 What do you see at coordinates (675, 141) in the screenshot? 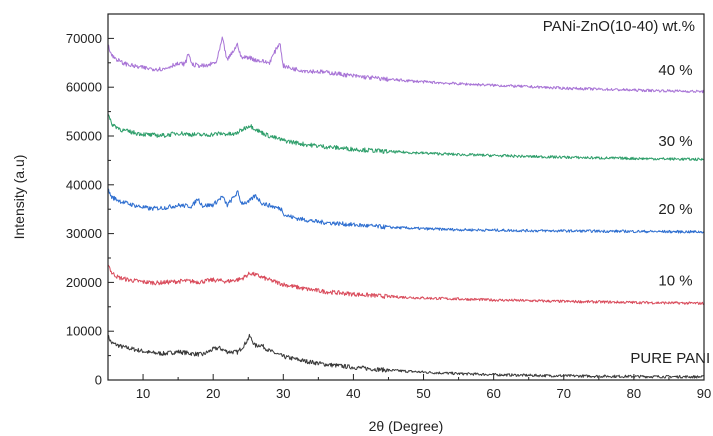
I see `series-label: 30 %` at bounding box center [675, 141].